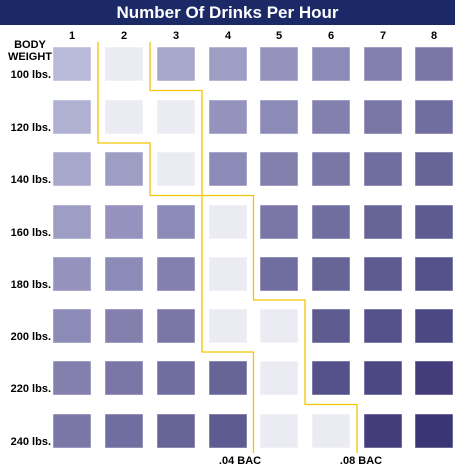 The height and width of the screenshot is (470, 455). What do you see at coordinates (31, 285) in the screenshot?
I see `row-label: 180 lbs.` at bounding box center [31, 285].